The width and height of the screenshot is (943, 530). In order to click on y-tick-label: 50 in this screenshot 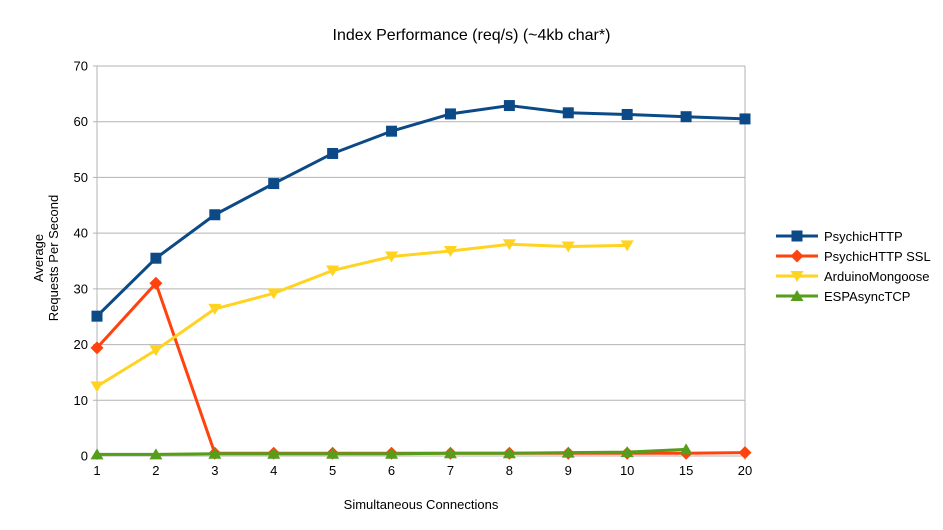, I will do `click(81, 177)`.